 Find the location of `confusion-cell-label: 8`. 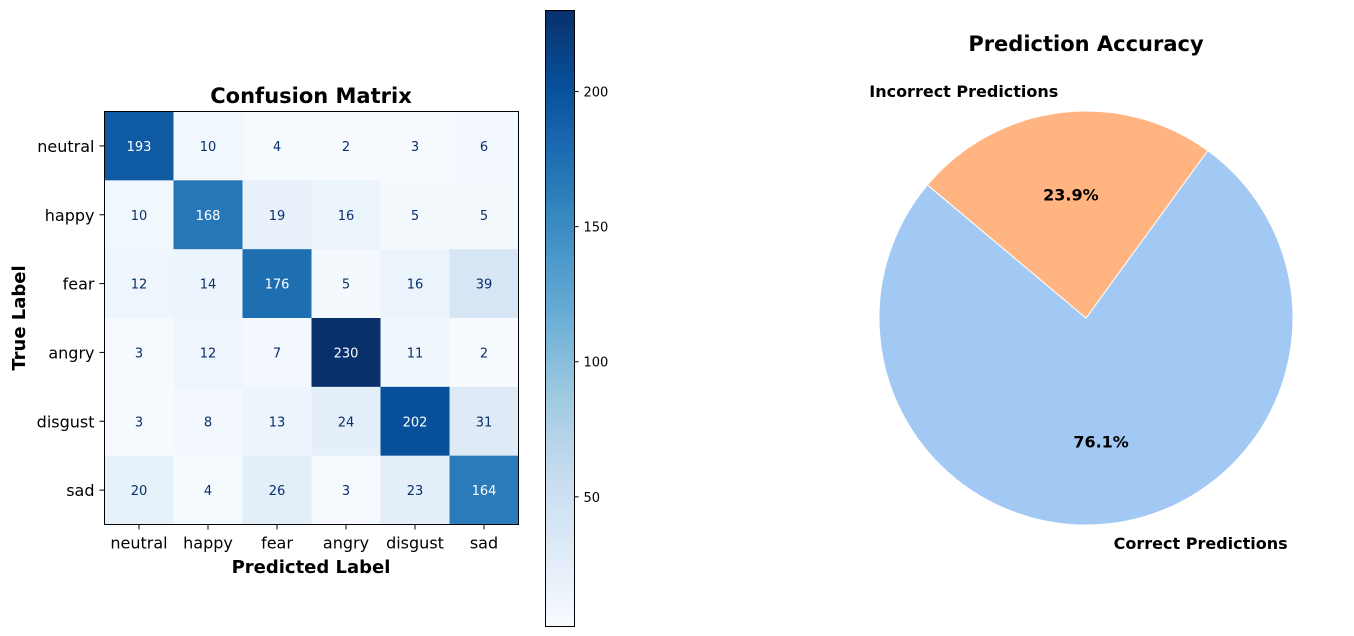

confusion-cell-label: 8 is located at coordinates (208, 422).